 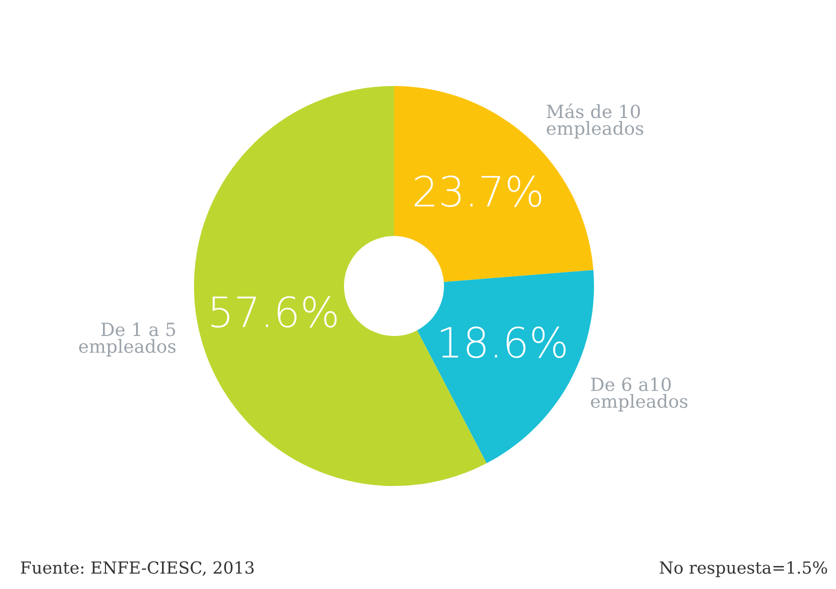 What do you see at coordinates (595, 121) in the screenshot?
I see `slice-label: Más de 10 empleados` at bounding box center [595, 121].